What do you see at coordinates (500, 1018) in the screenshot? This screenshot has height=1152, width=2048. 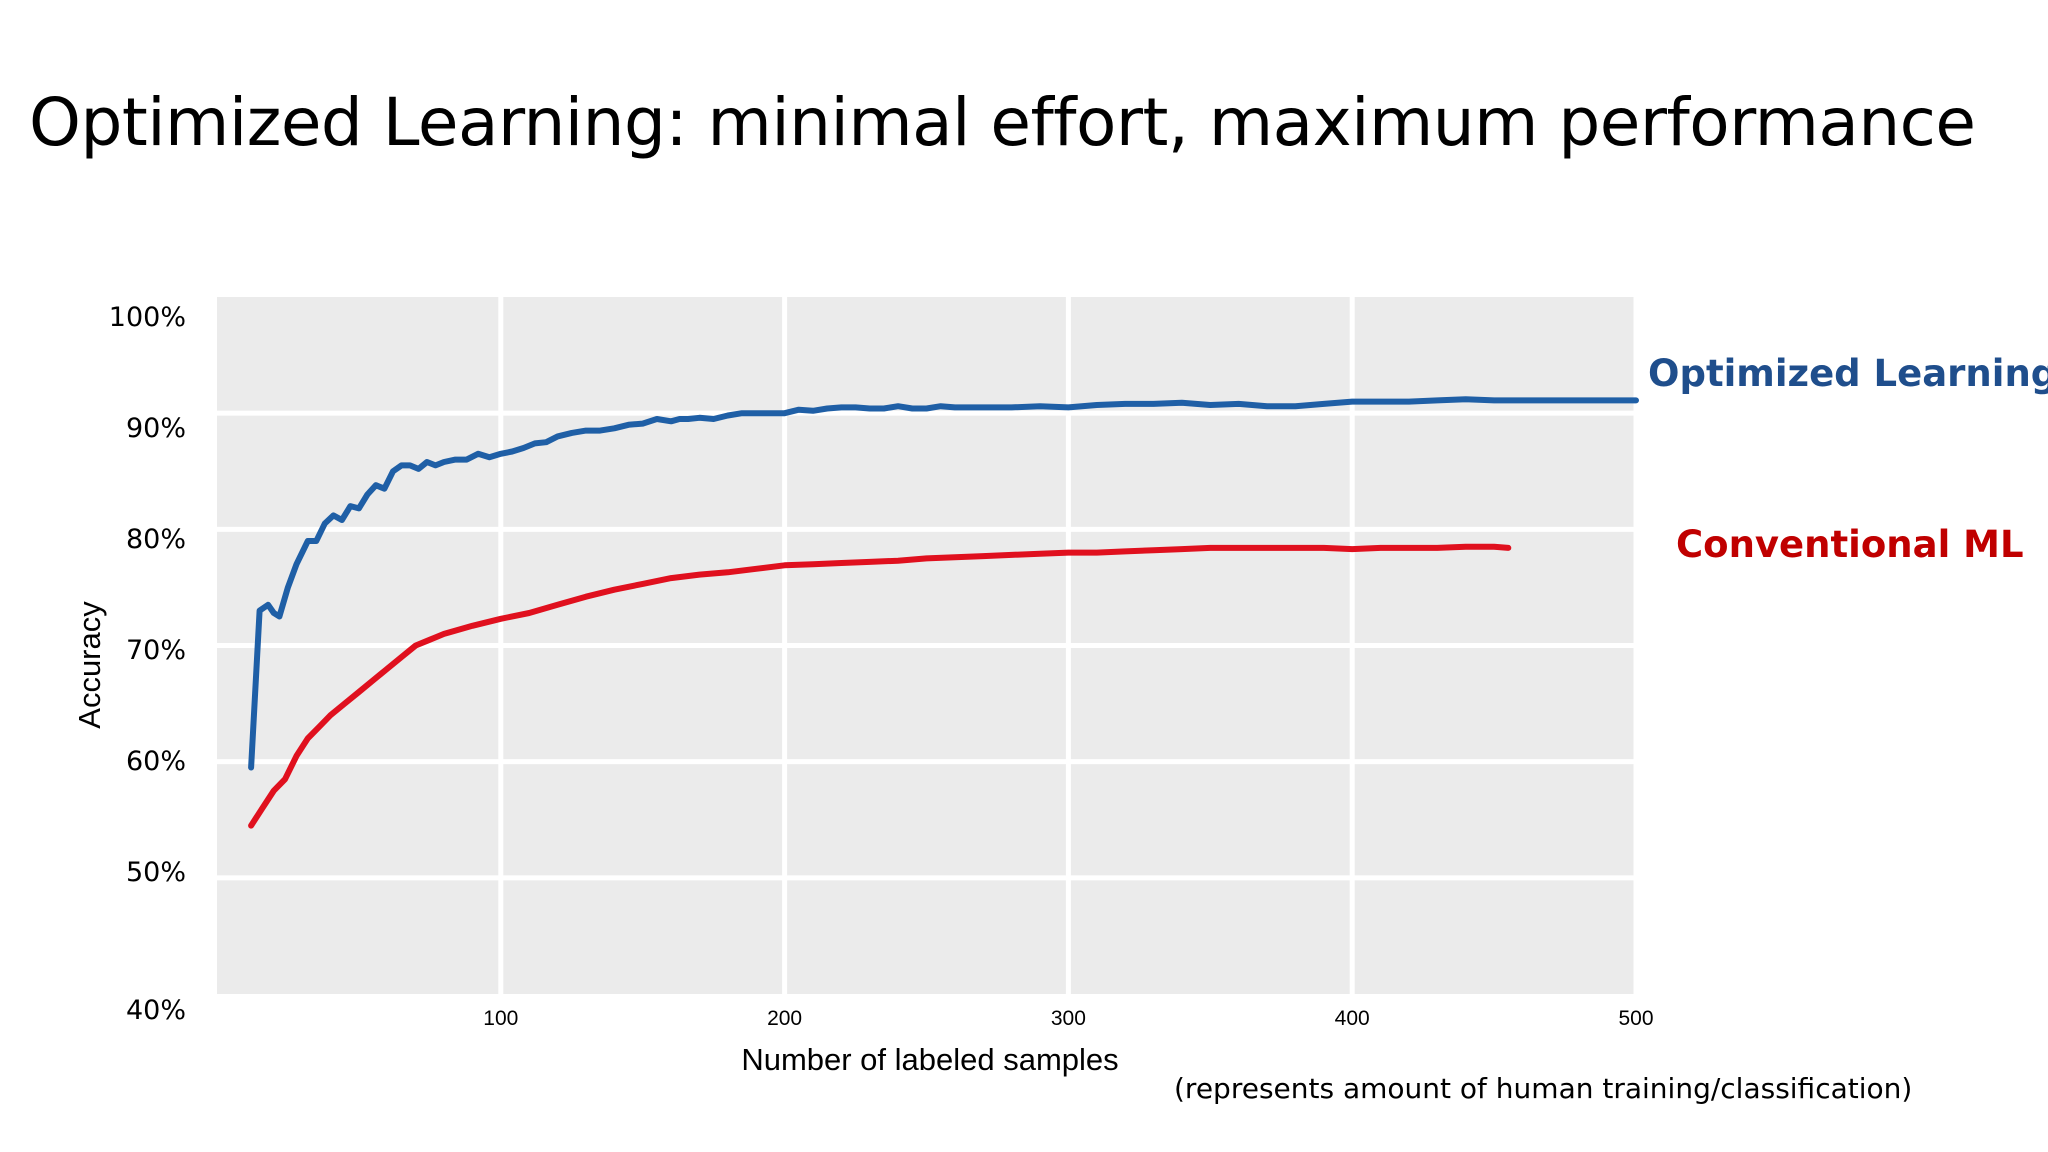 I see `x-tick-label: 100` at bounding box center [500, 1018].